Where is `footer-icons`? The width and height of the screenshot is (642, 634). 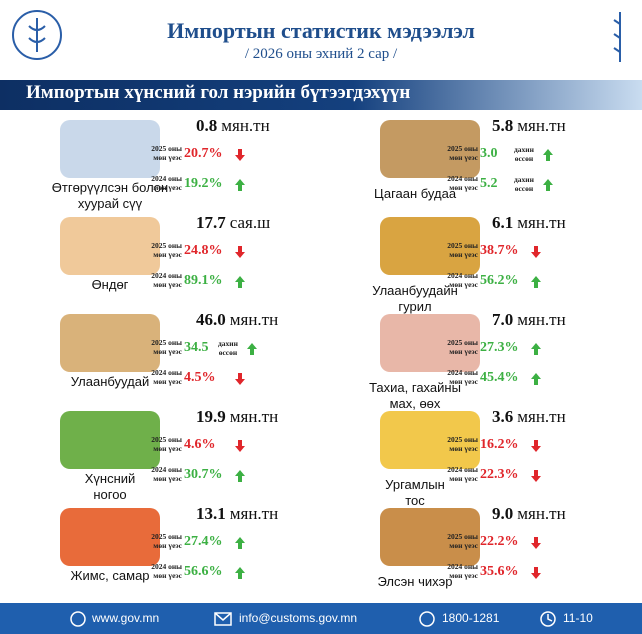 footer-icons is located at coordinates (313, 619).